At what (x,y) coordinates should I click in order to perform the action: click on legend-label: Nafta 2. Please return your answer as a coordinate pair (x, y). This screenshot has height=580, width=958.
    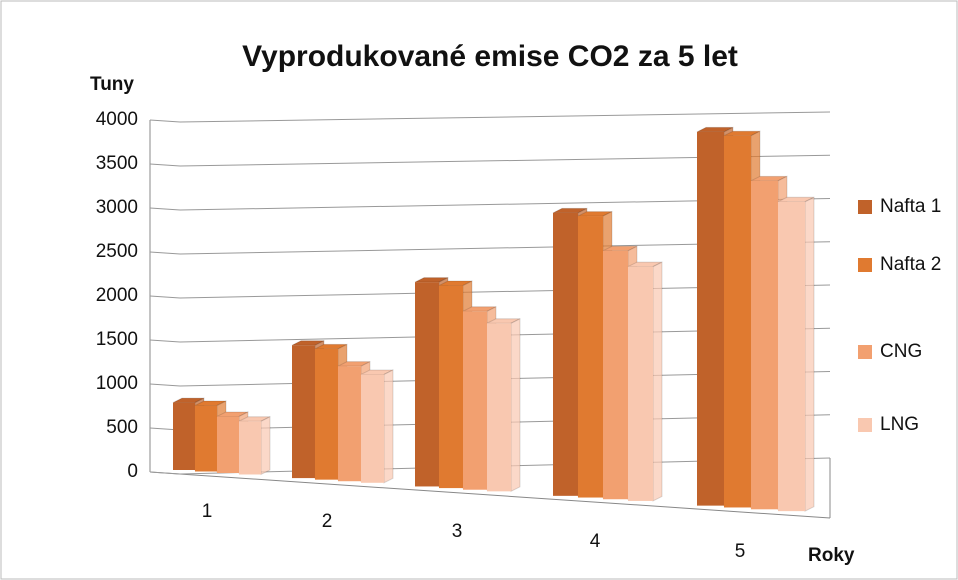
    Looking at the image, I should click on (910, 264).